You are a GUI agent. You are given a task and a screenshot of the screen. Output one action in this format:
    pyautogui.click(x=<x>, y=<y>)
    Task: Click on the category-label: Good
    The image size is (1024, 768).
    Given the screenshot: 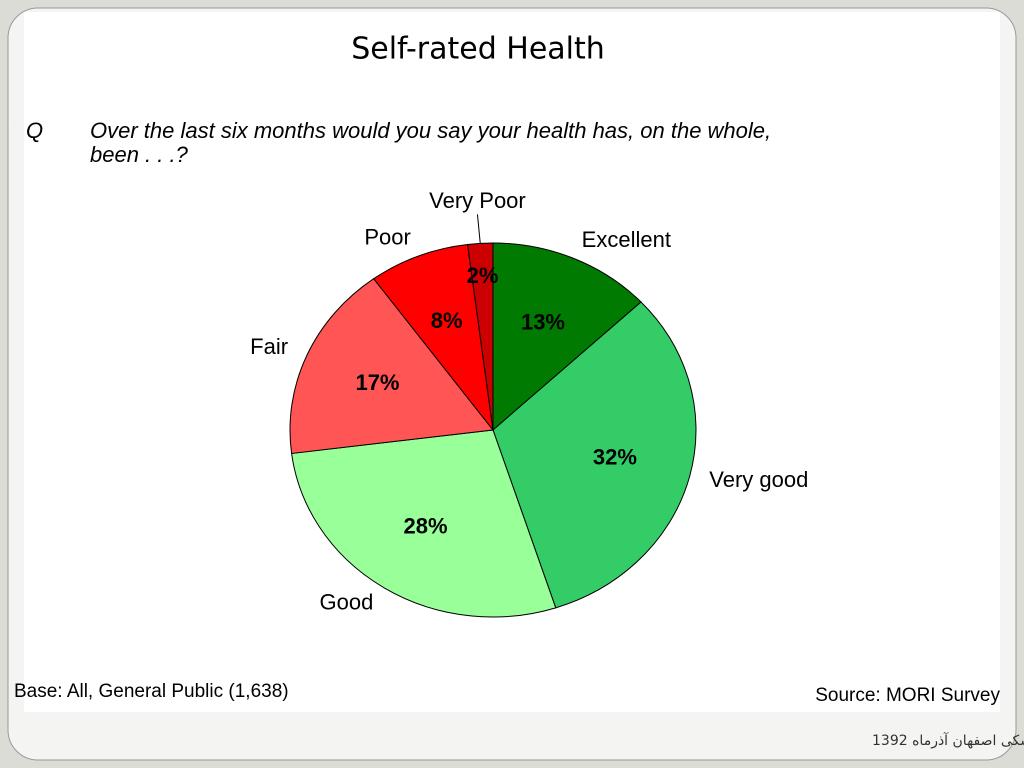 What is the action you would take?
    pyautogui.click(x=347, y=601)
    